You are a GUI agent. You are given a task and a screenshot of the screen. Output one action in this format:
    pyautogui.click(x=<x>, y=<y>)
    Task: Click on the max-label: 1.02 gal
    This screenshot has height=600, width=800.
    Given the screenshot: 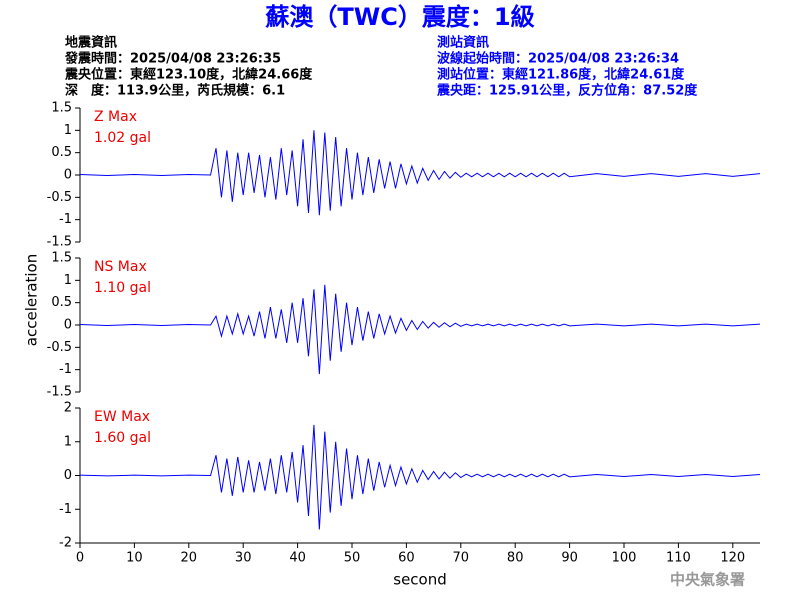 What is the action you would take?
    pyautogui.click(x=122, y=138)
    